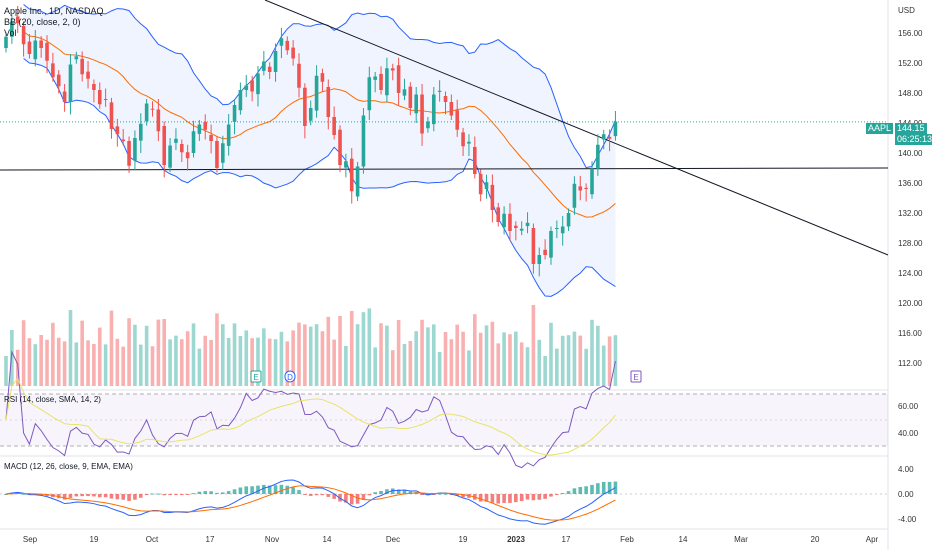 The height and width of the screenshot is (555, 932). What do you see at coordinates (444, 169) in the screenshot?
I see `trend-line-horizontal` at bounding box center [444, 169].